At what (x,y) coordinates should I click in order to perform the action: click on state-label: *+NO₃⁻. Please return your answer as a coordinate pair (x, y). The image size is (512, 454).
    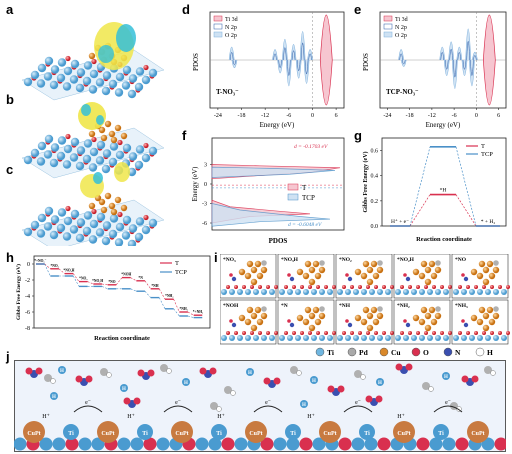
    Looking at the image, I should click on (40, 261).